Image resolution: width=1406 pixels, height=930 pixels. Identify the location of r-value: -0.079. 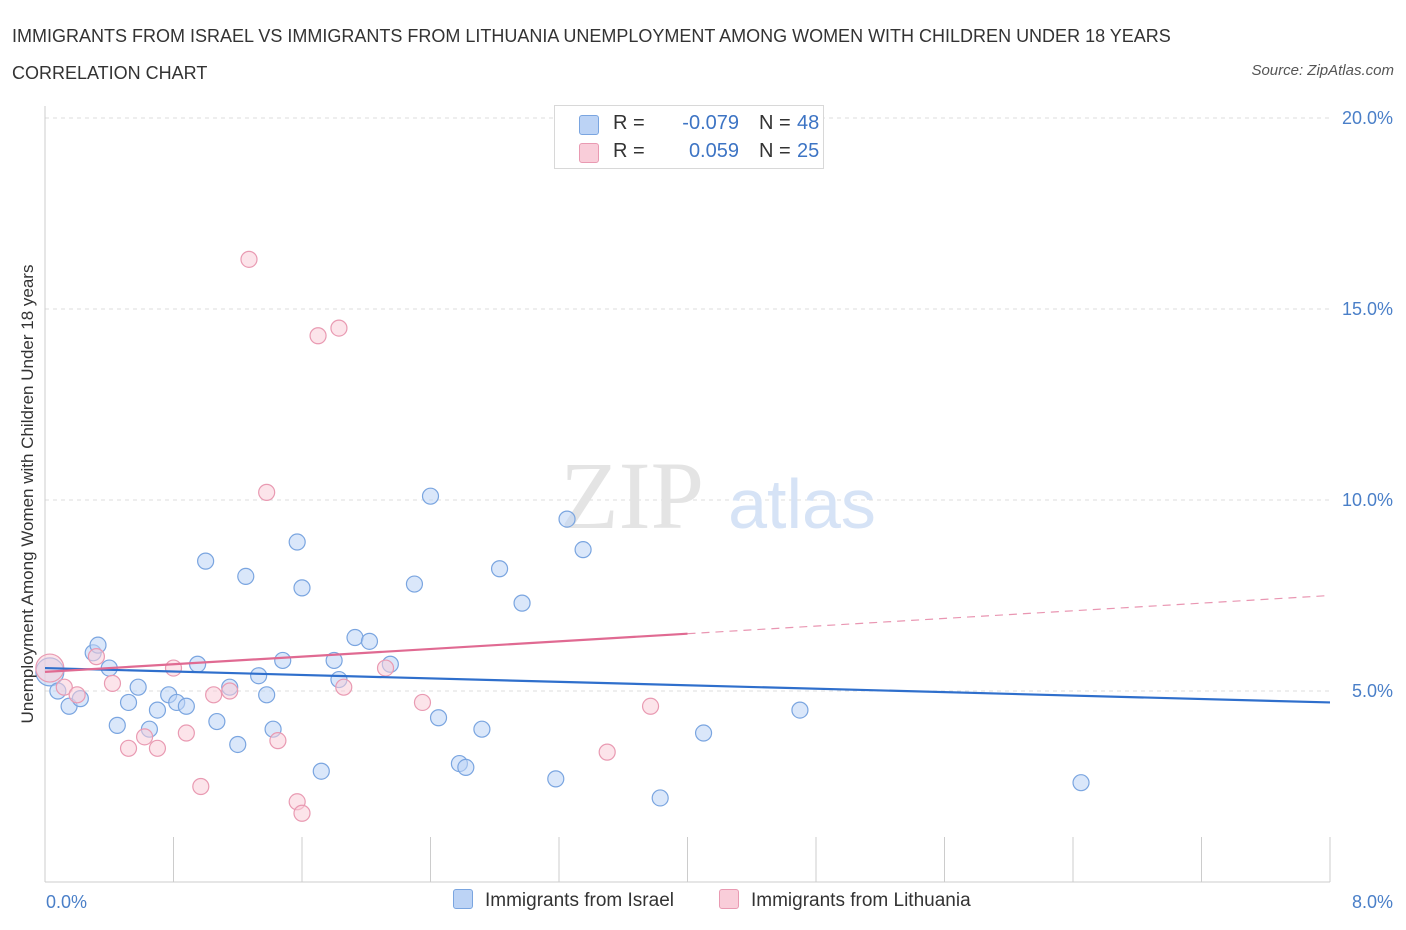
(710, 123).